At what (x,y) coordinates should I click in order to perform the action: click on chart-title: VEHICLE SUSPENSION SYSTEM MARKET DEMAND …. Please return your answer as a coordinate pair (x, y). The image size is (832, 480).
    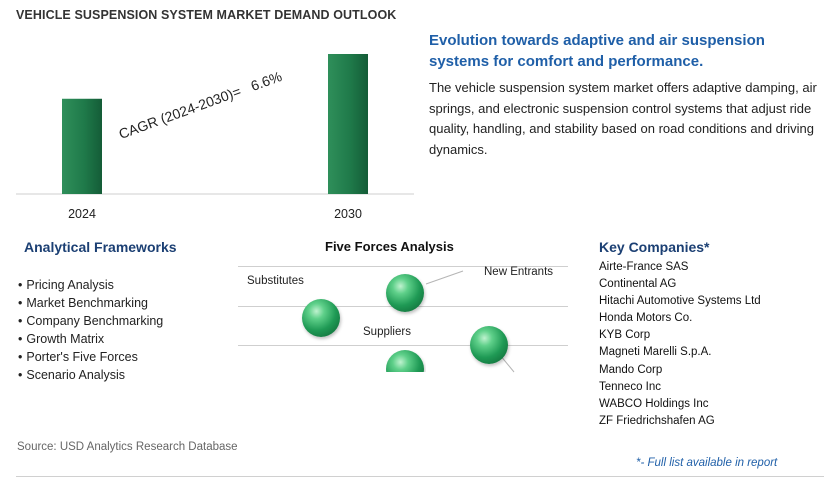
    Looking at the image, I should click on (206, 15).